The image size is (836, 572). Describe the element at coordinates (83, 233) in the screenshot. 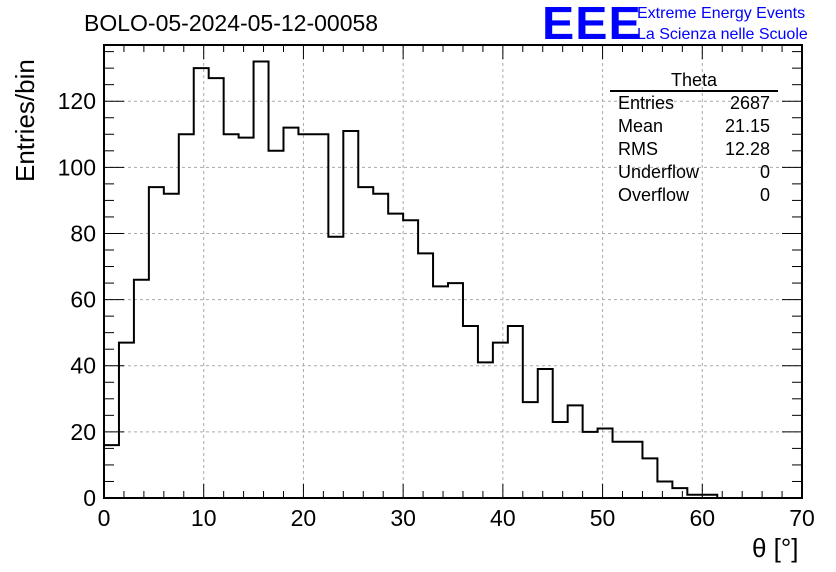

I see `y-tick-label: 80` at that location.